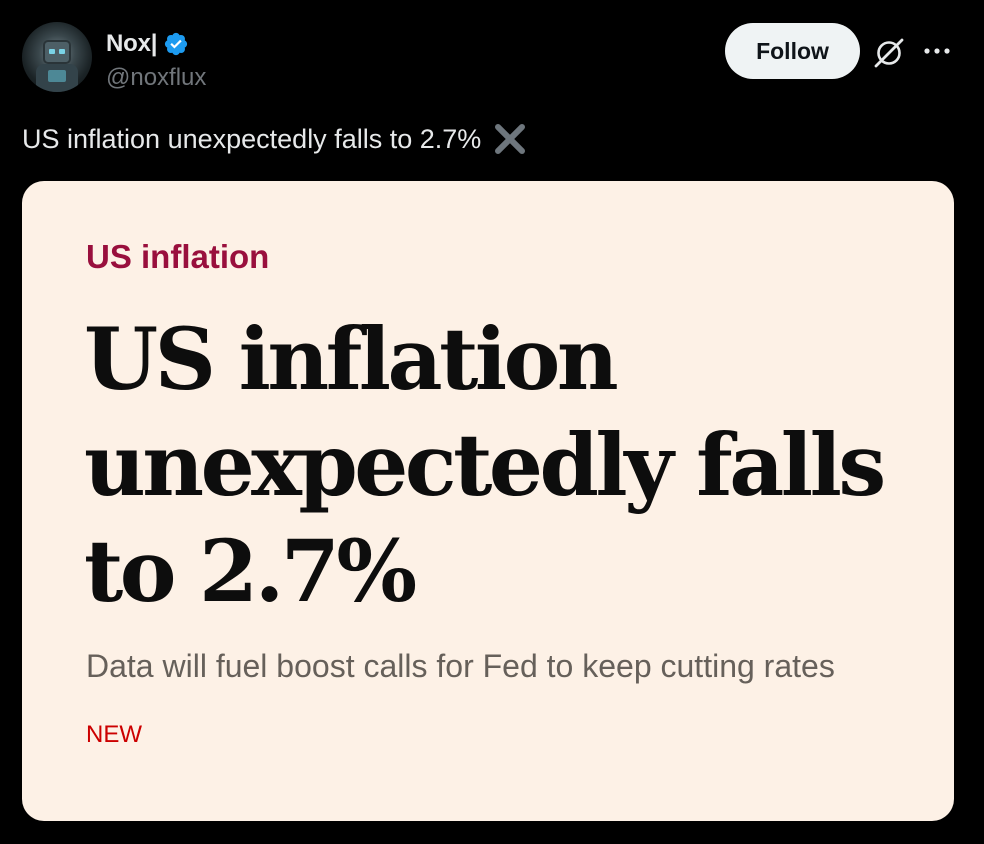  What do you see at coordinates (792, 51) in the screenshot?
I see `follow-button: Follow` at bounding box center [792, 51].